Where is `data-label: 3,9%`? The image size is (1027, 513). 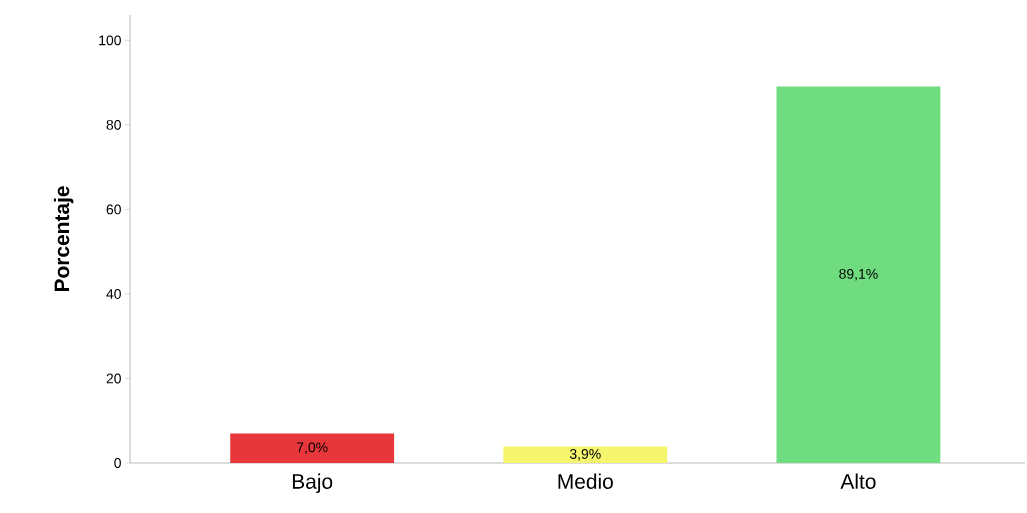
data-label: 3,9% is located at coordinates (585, 454).